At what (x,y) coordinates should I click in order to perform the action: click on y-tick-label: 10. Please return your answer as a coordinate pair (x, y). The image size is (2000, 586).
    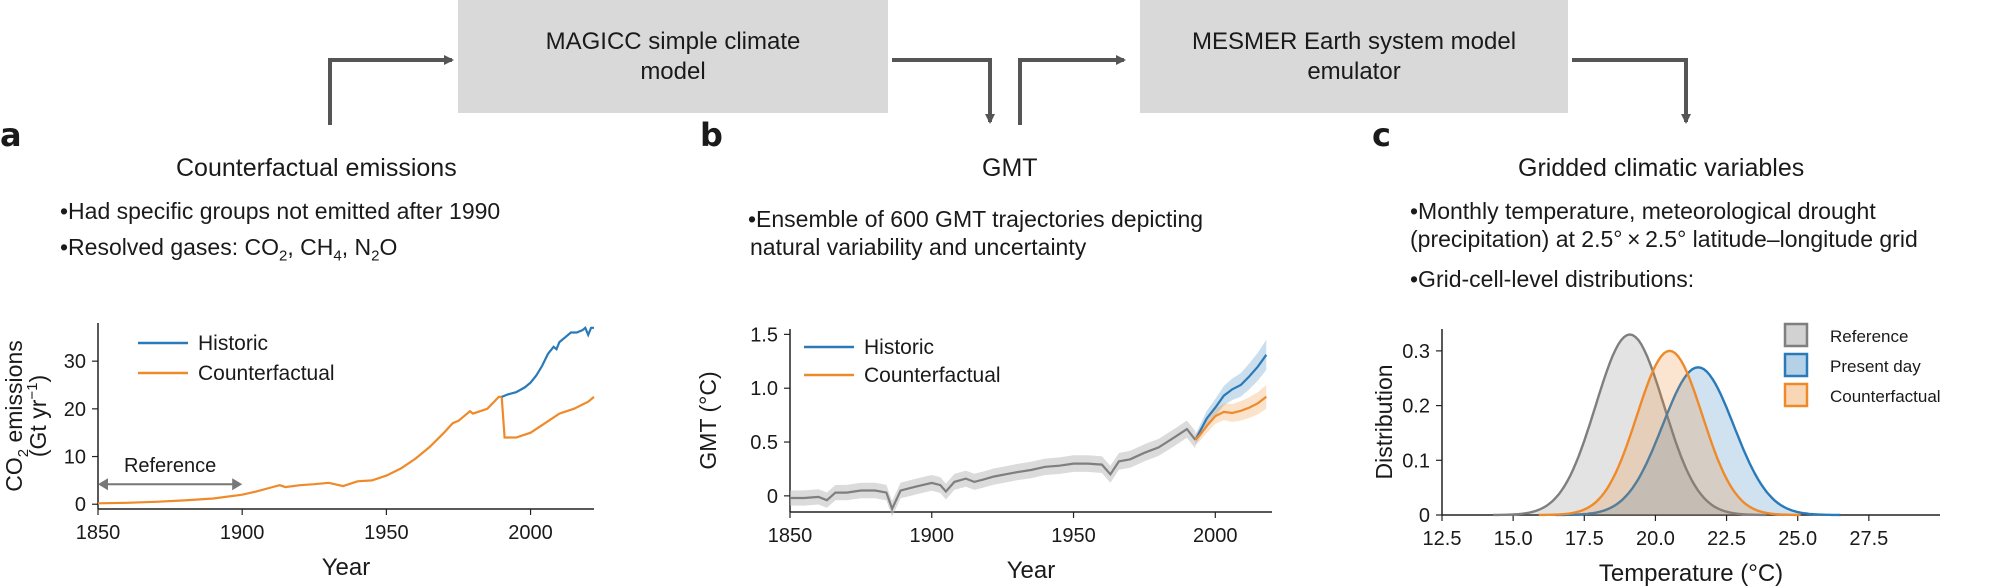
    Looking at the image, I should click on (75, 458).